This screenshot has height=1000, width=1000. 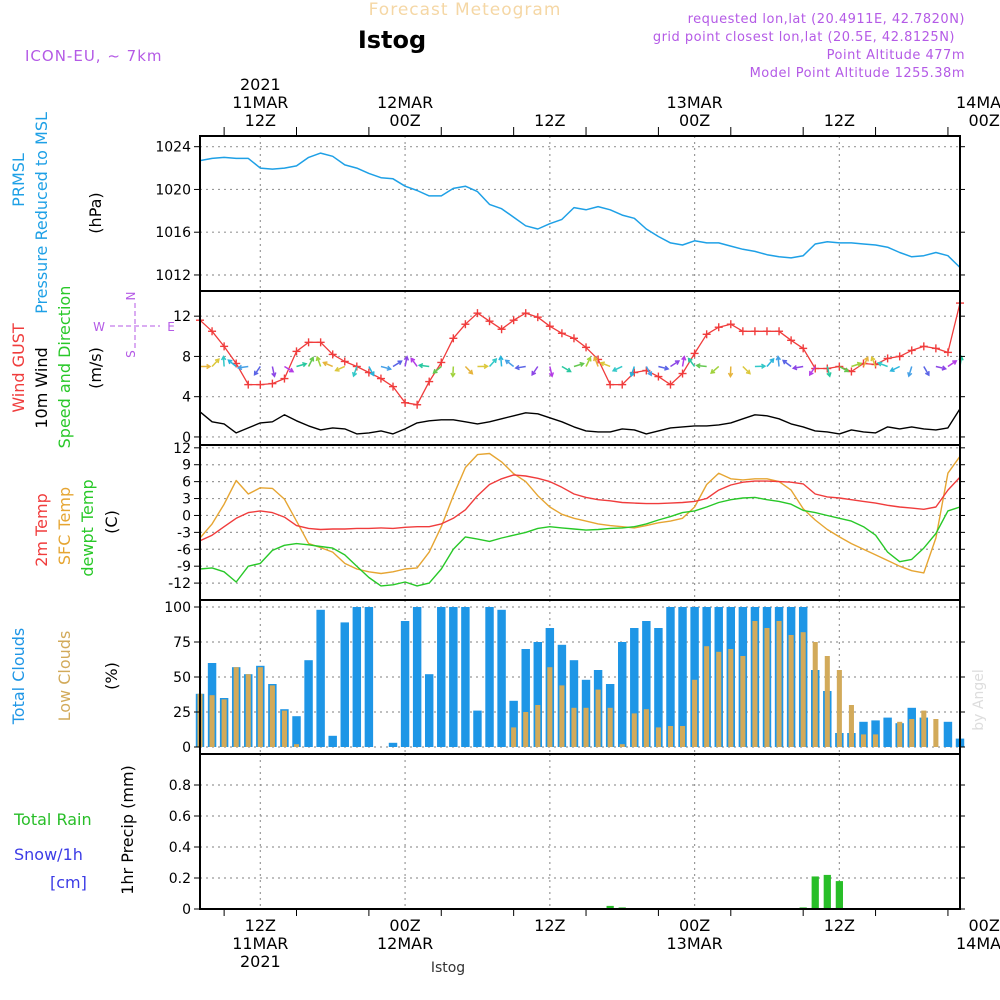 What do you see at coordinates (815, 892) in the screenshot?
I see `rain-bar` at bounding box center [815, 892].